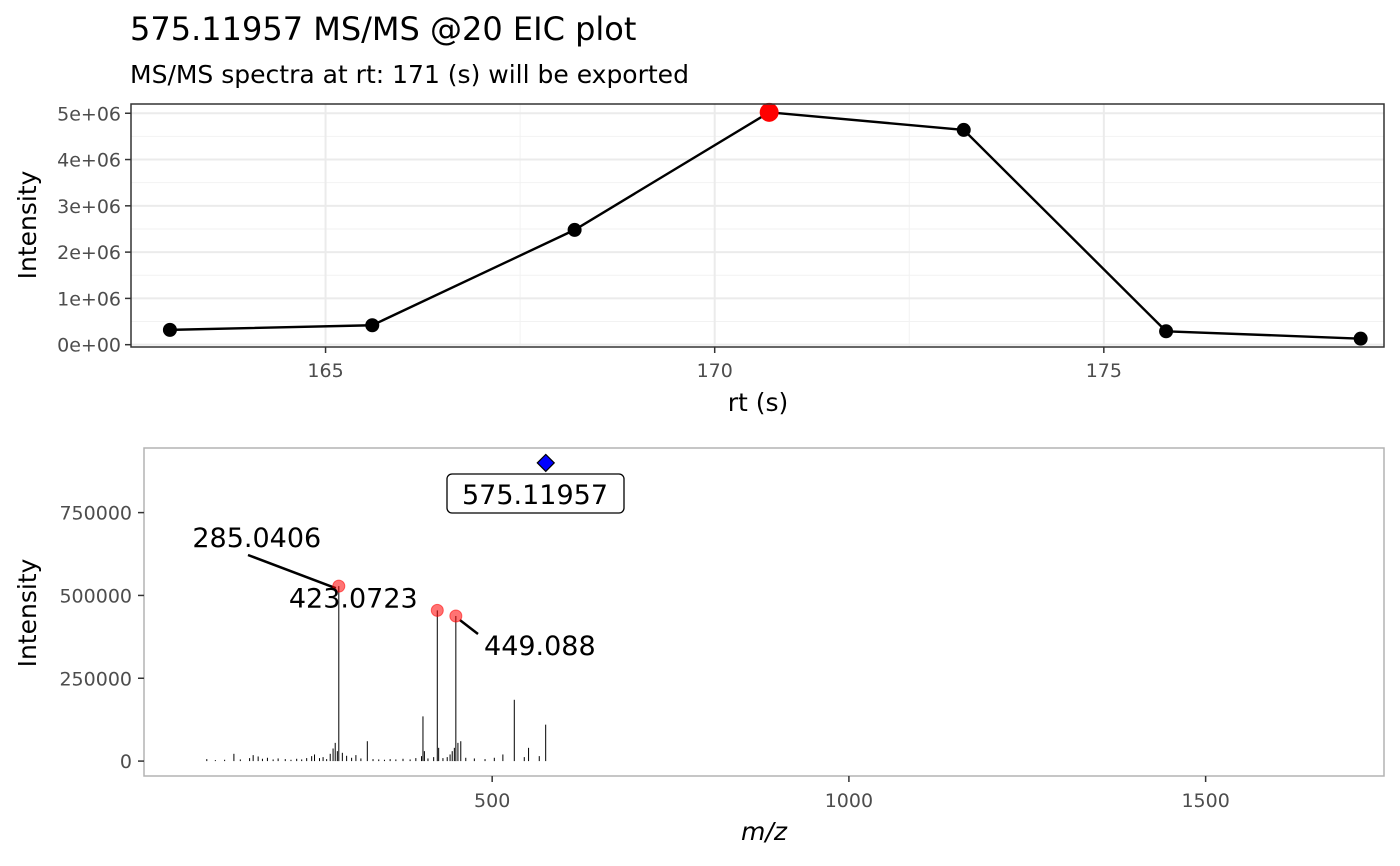 This screenshot has height=866, width=1400. I want to click on spectrum-y-tick-label: 500000, so click(95, 596).